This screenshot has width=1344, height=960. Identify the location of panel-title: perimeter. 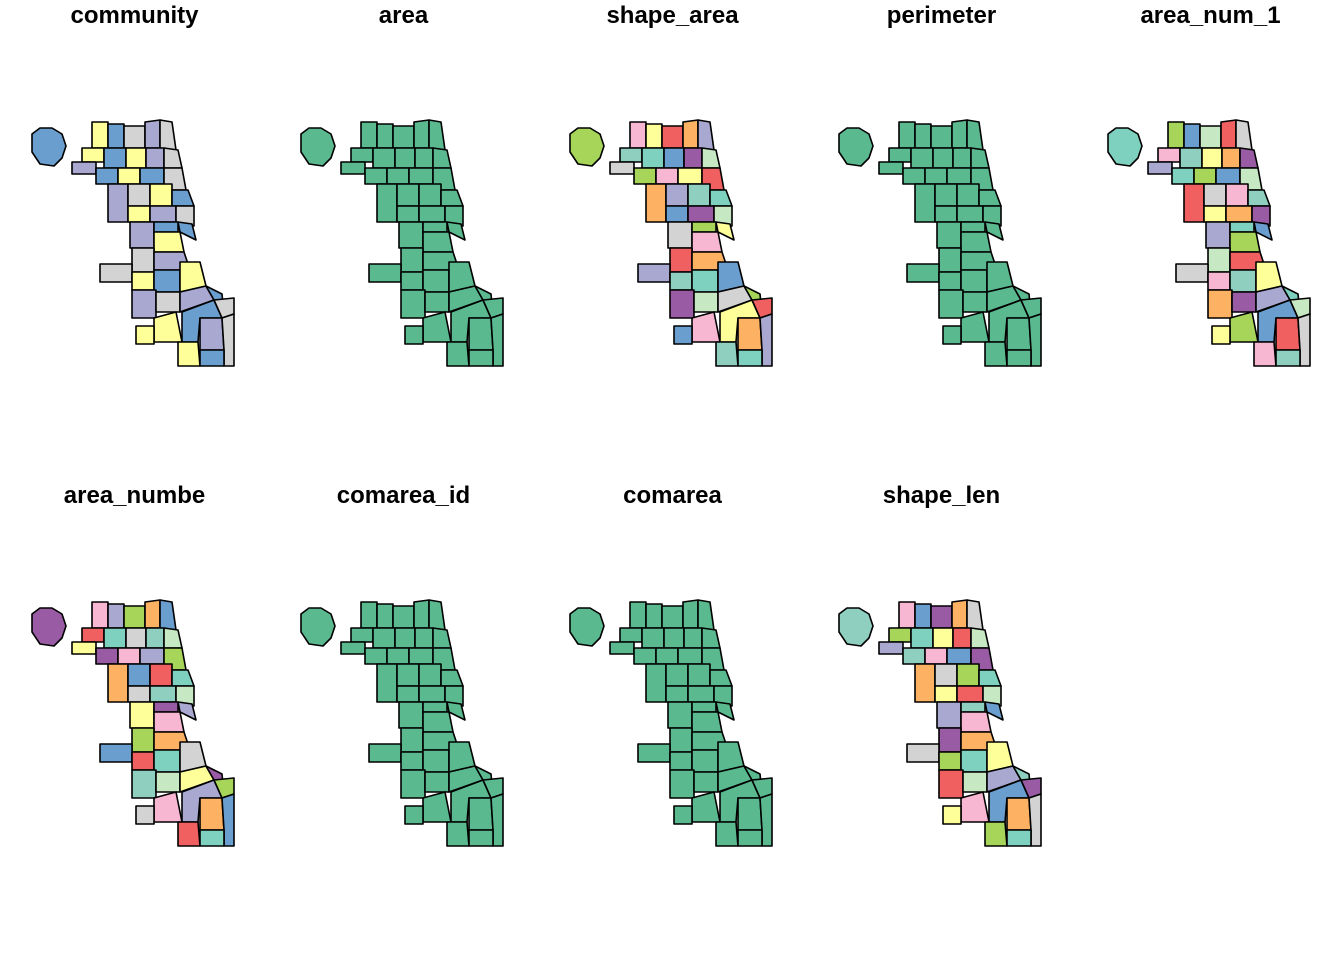
(941, 15).